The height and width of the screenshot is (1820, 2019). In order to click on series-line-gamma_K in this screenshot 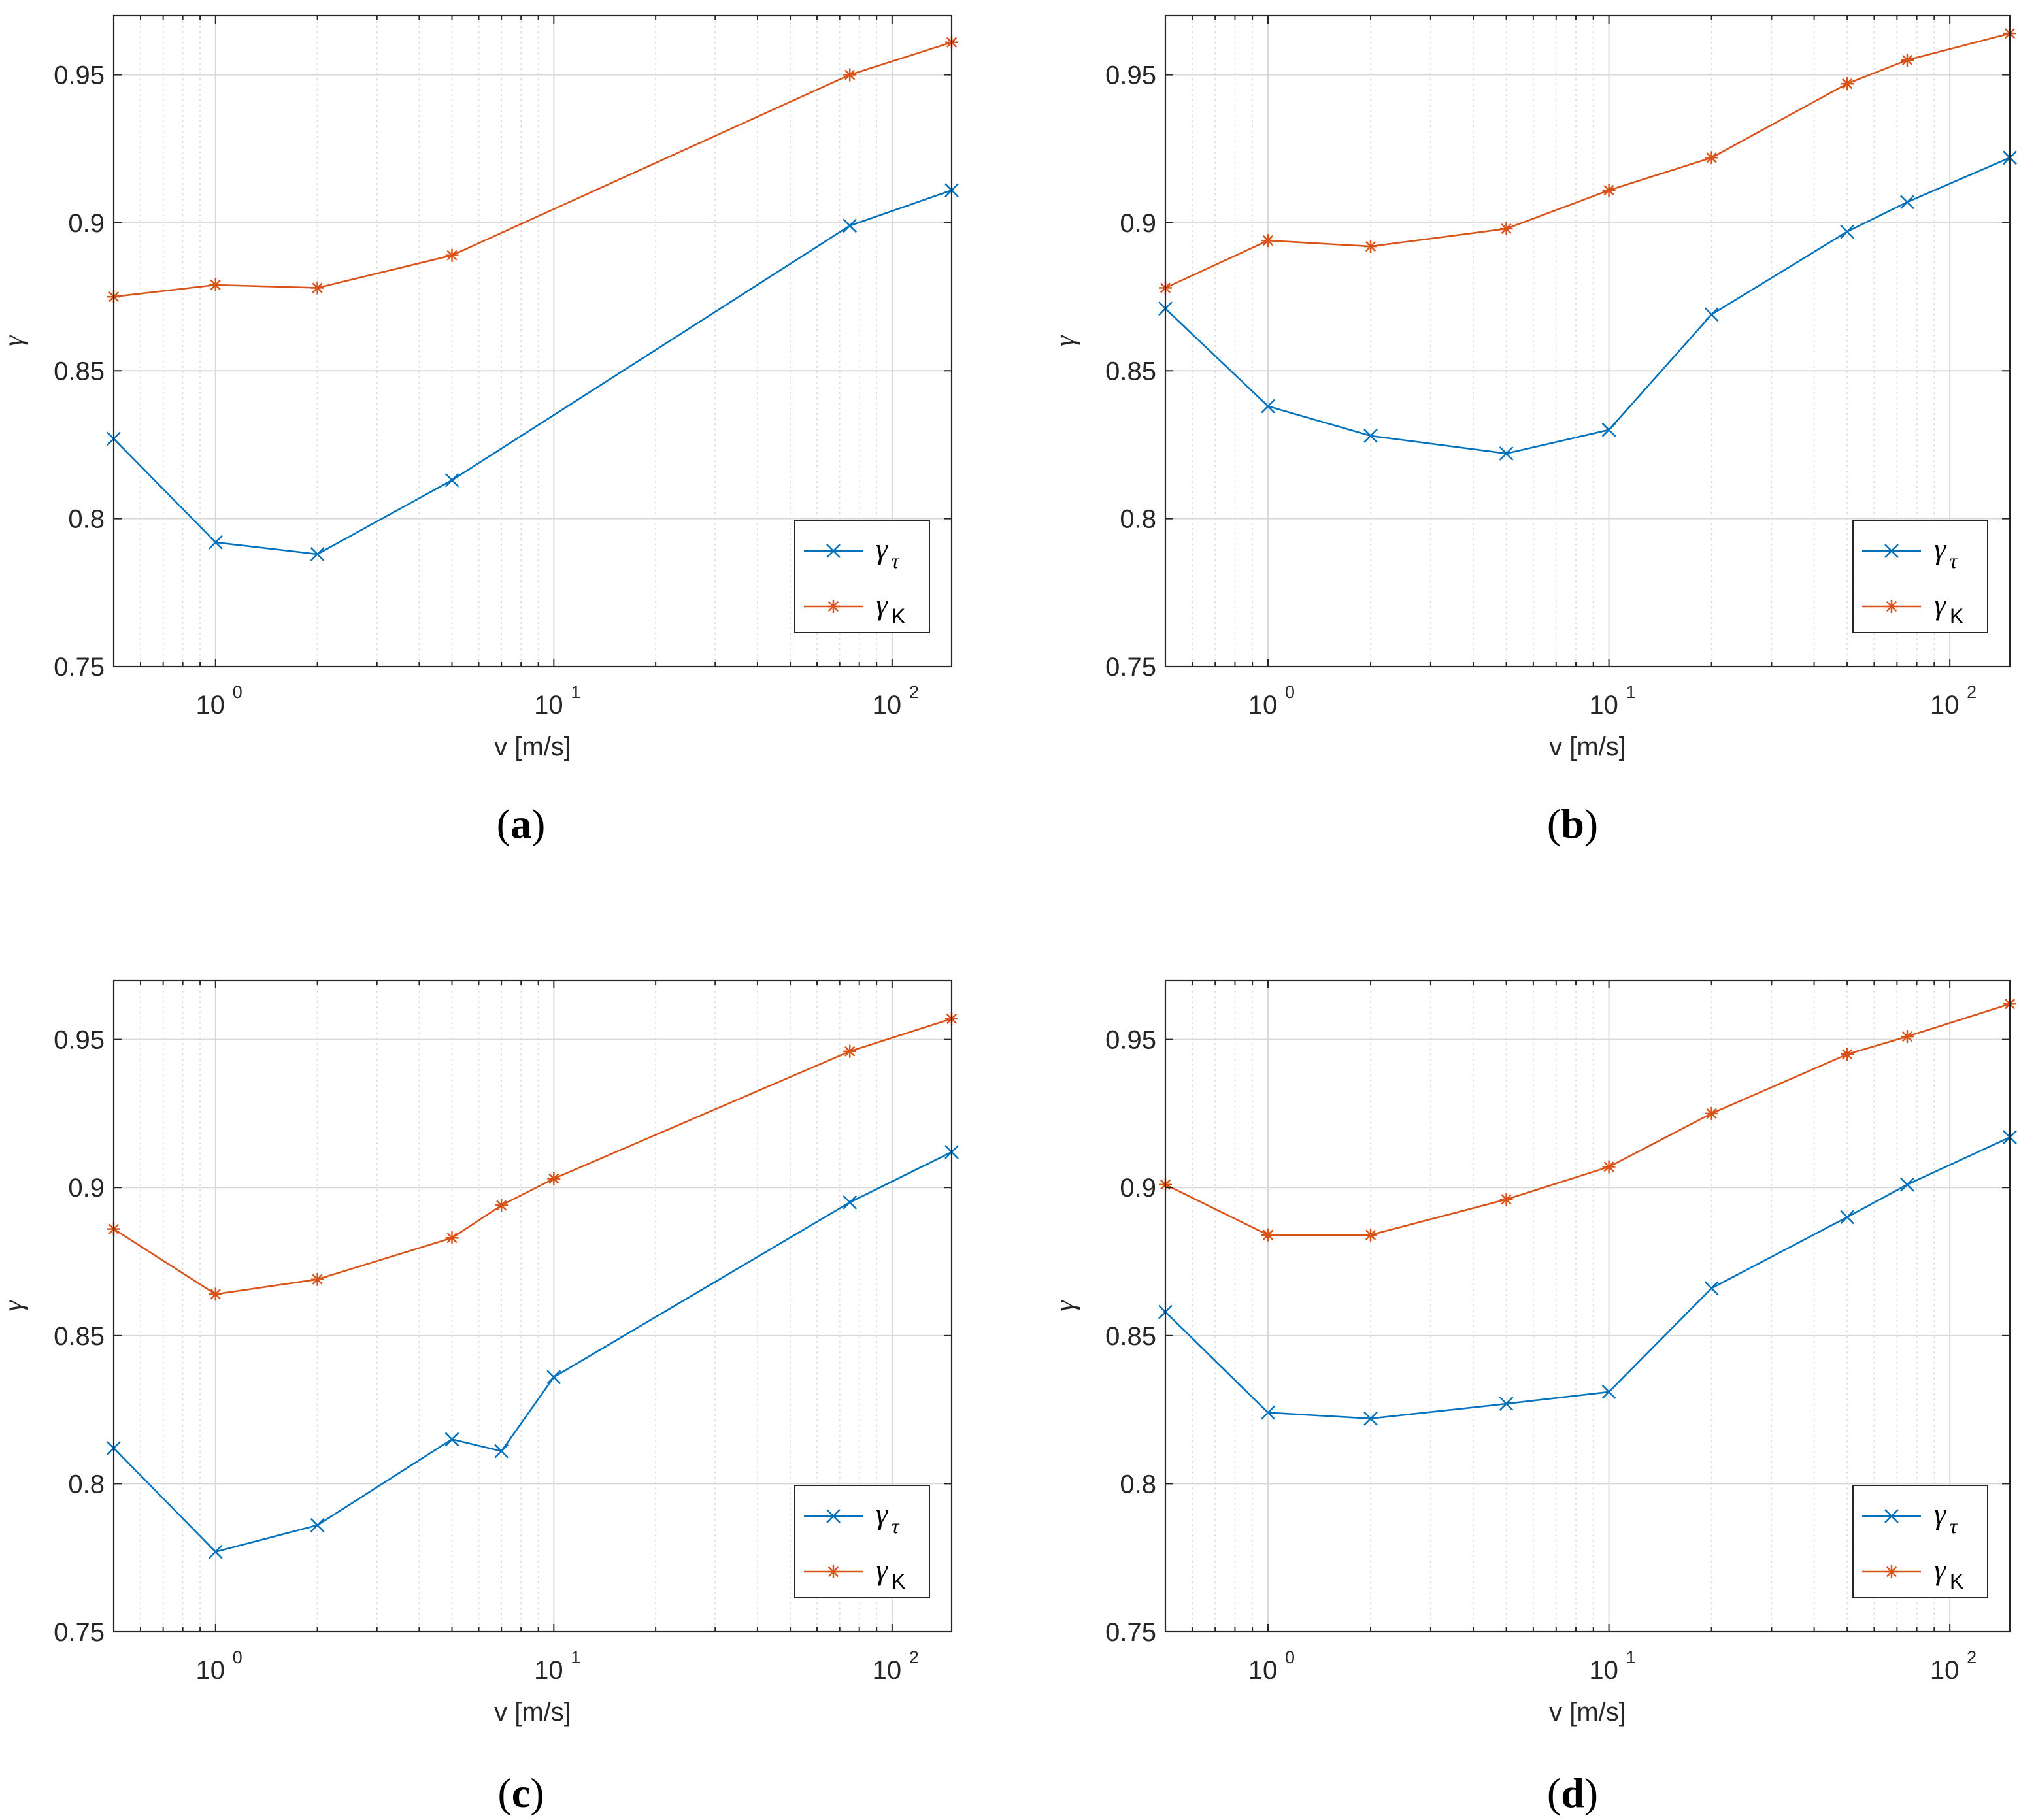, I will do `click(532, 1156)`.